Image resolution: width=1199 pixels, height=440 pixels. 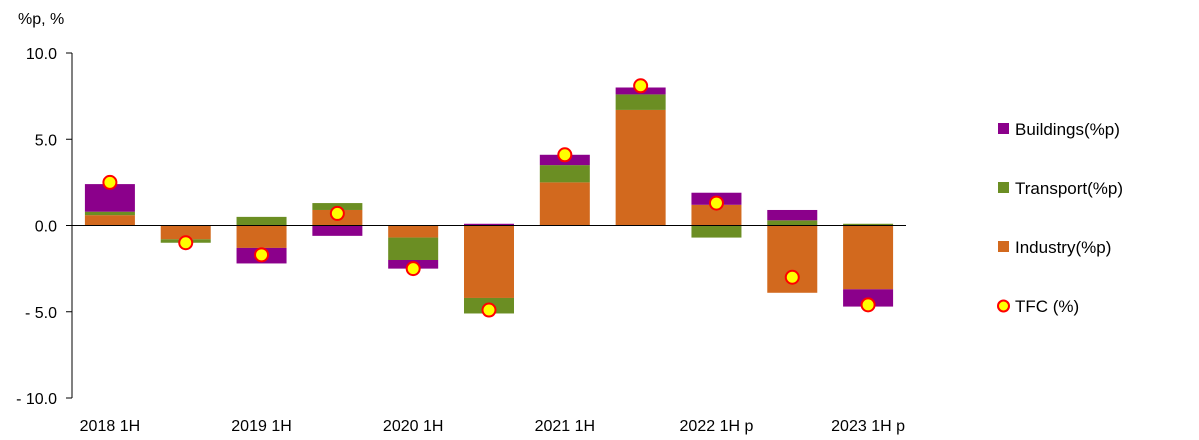 What do you see at coordinates (1003, 306) in the screenshot?
I see `legend-marker` at bounding box center [1003, 306].